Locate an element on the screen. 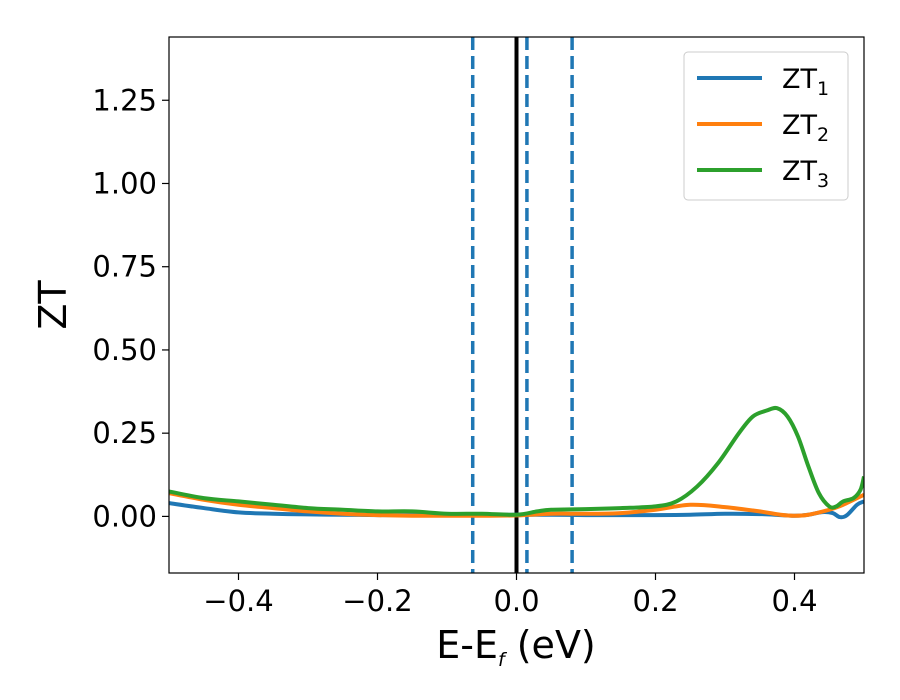 This screenshot has height=700, width=900. legend-frame is located at coordinates (766, 126).